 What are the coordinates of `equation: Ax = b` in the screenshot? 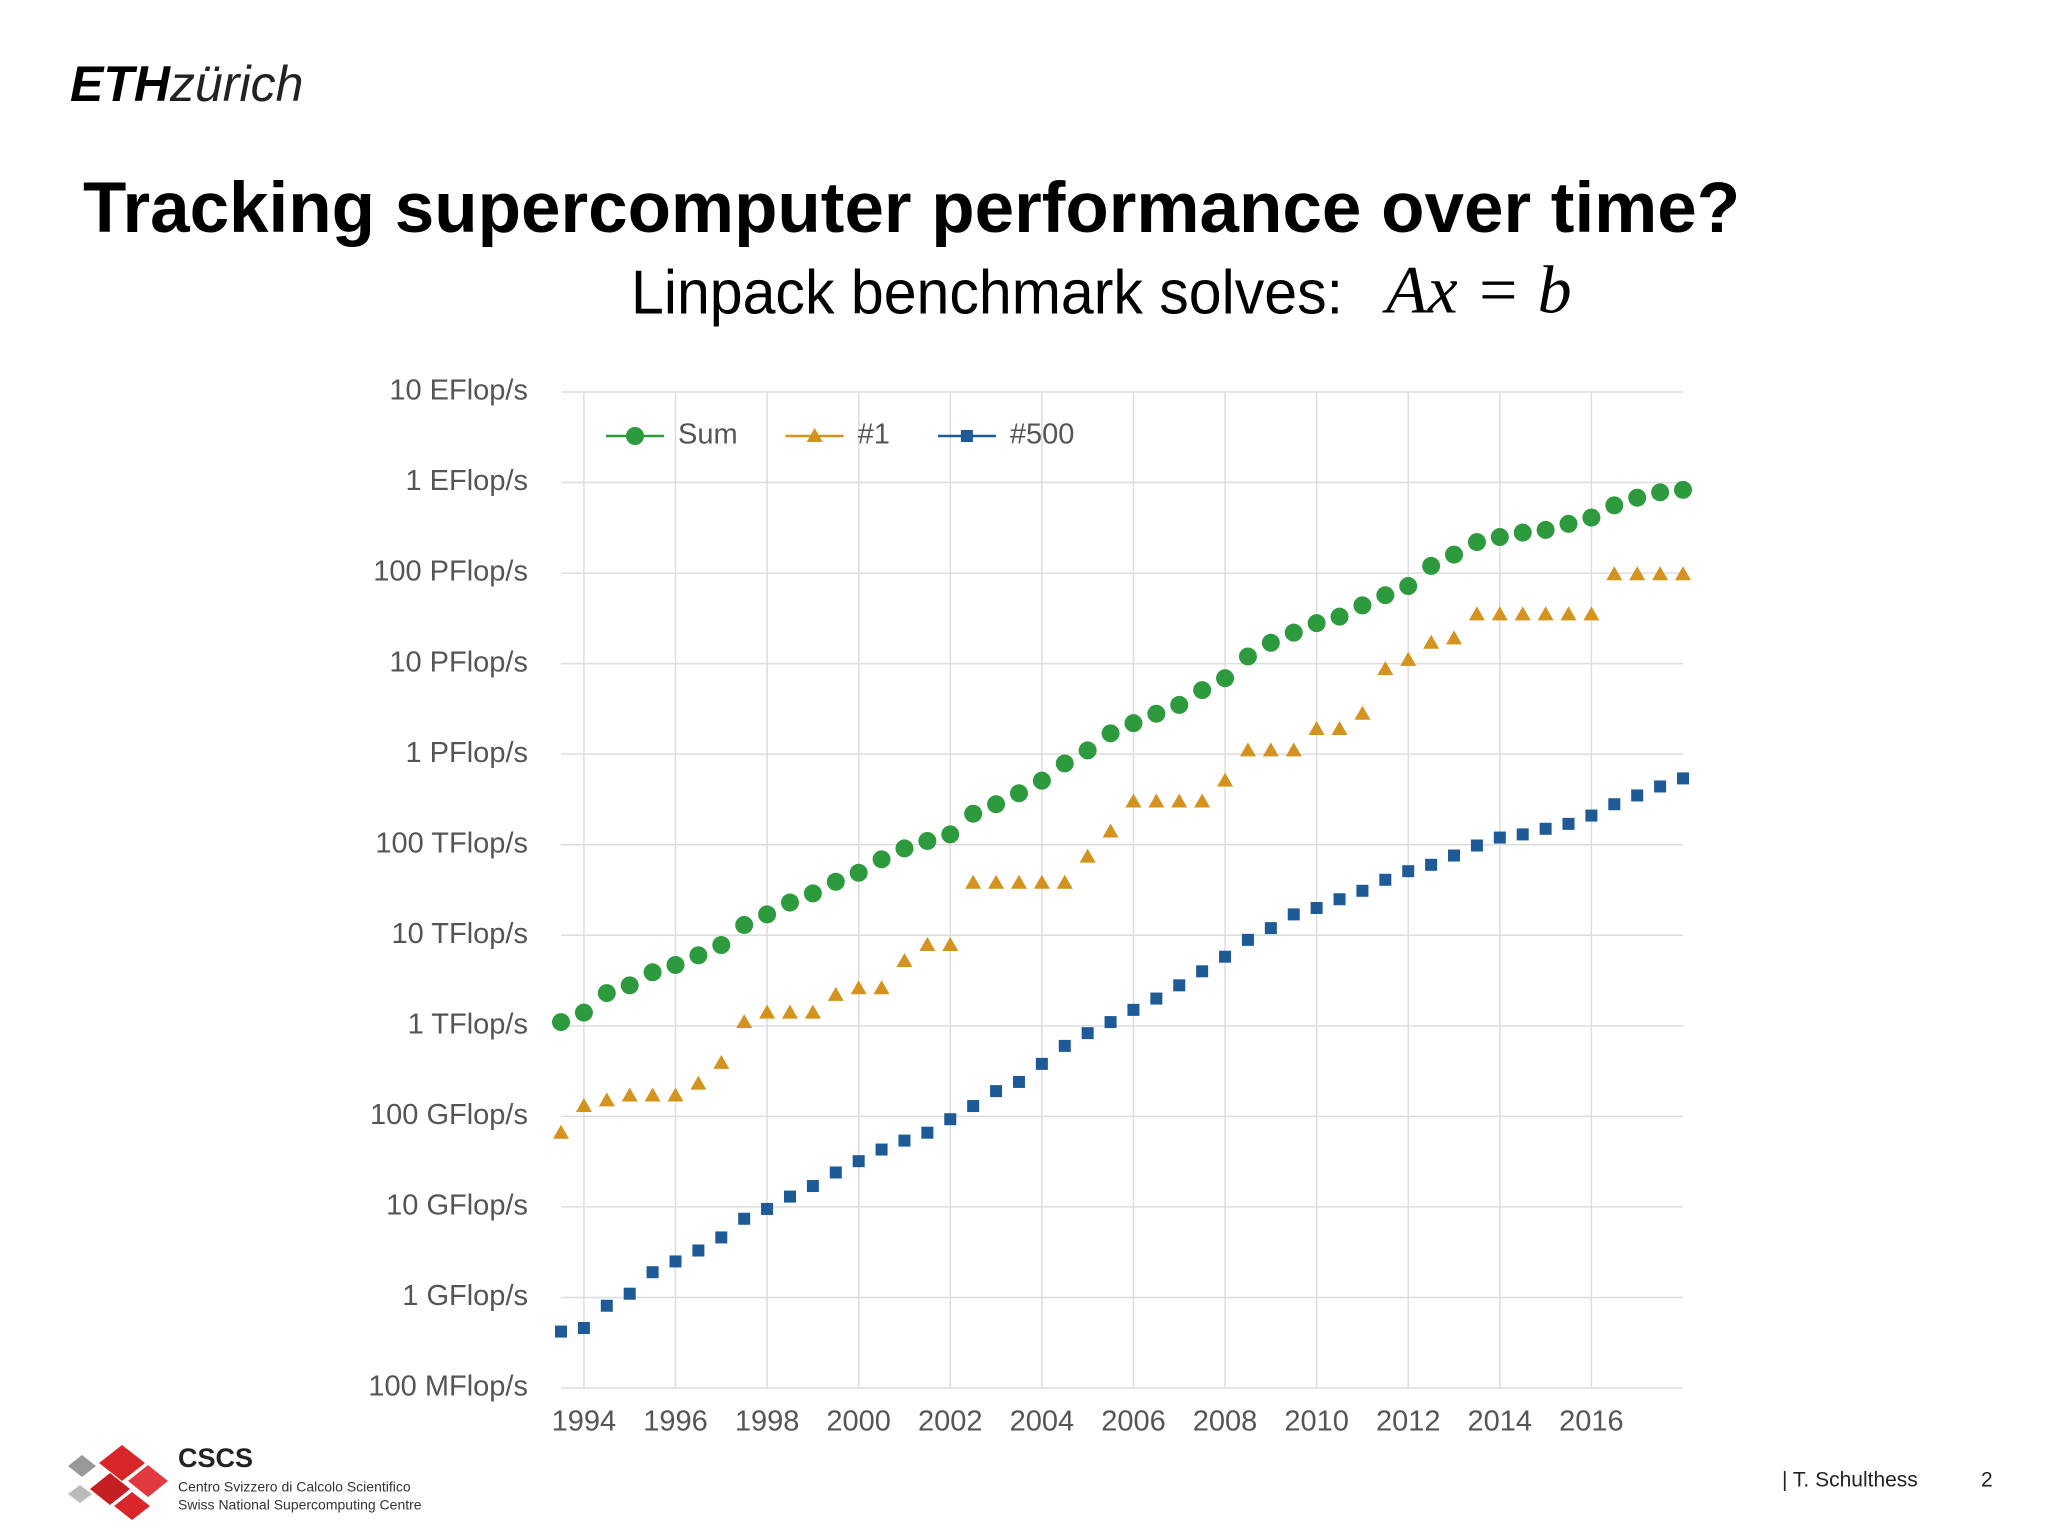 It's located at (1477, 290).